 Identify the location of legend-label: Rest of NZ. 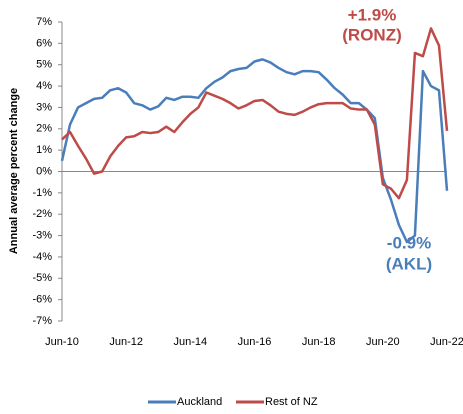
(291, 402).